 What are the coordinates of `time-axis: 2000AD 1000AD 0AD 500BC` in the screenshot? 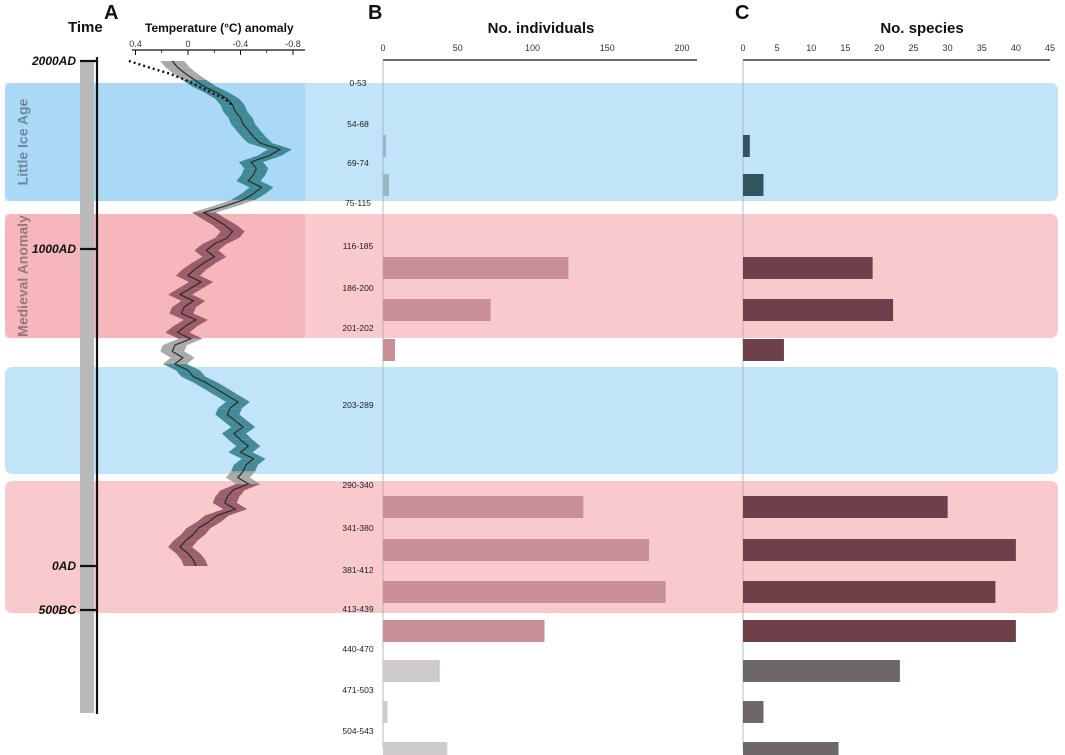 It's located at (65, 384).